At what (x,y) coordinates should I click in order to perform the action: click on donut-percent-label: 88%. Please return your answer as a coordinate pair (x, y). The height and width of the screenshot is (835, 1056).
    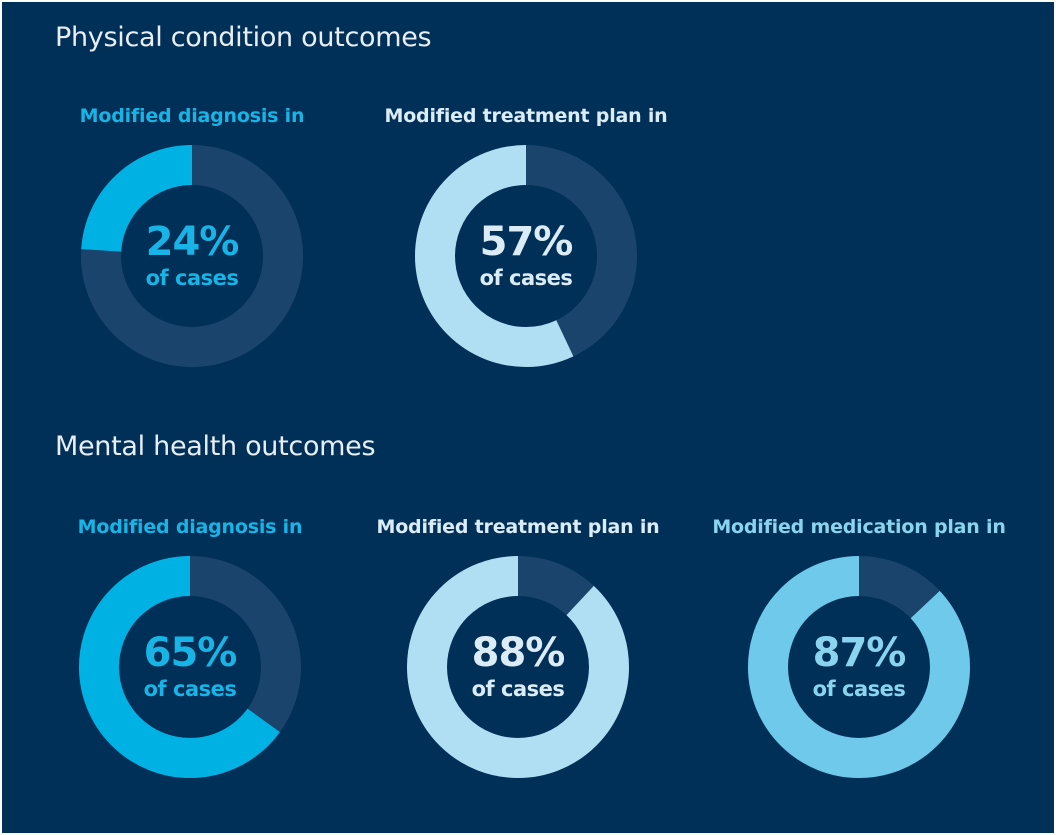
    Looking at the image, I should click on (518, 653).